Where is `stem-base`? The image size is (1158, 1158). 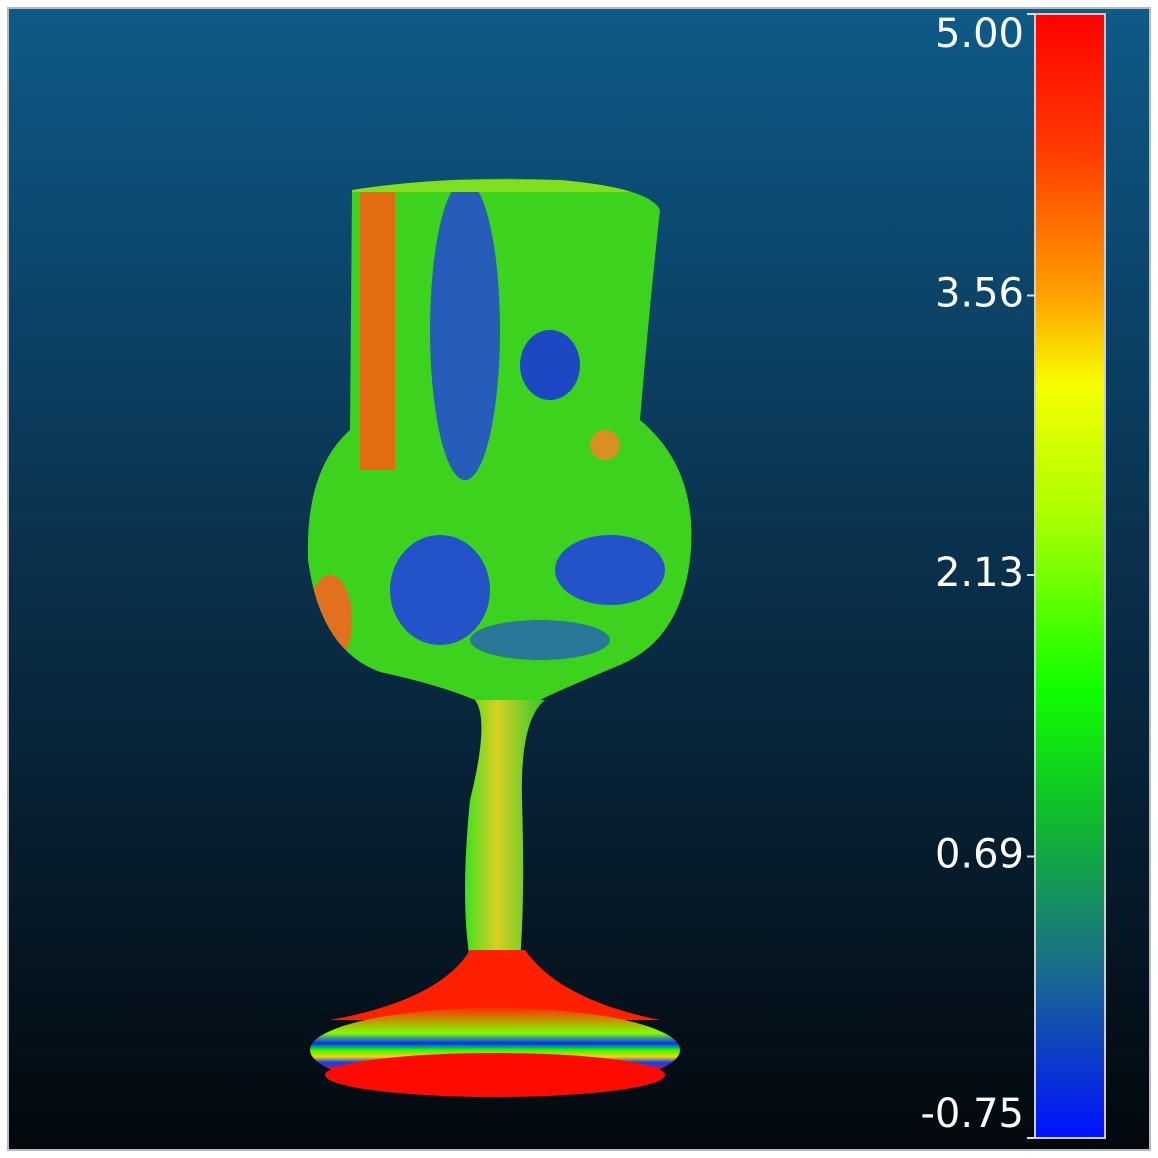 stem-base is located at coordinates (495, 985).